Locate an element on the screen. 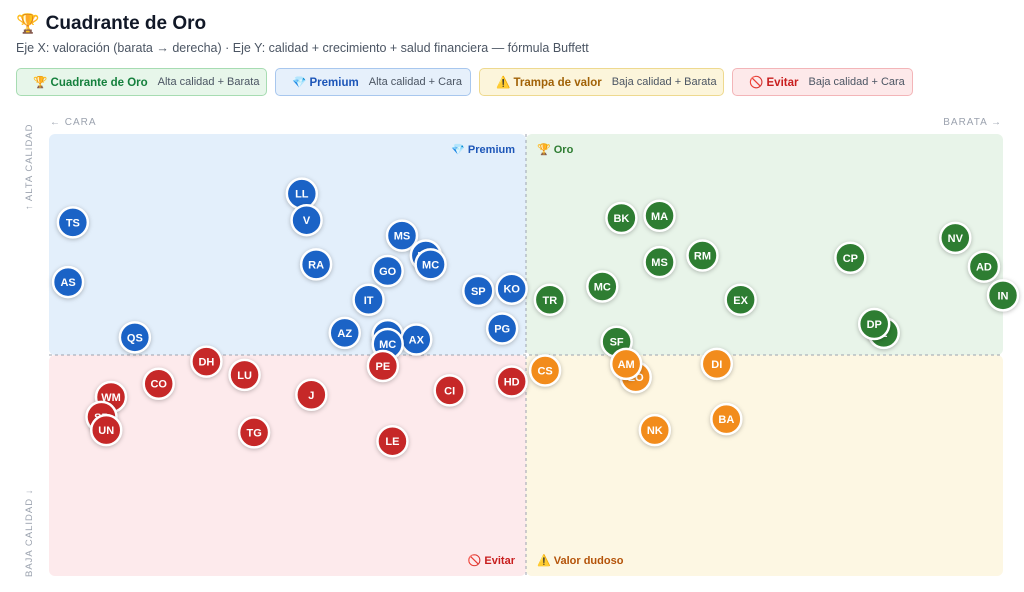 This screenshot has height=592, width=1024. data-point-ba: BA is located at coordinates (726, 419).